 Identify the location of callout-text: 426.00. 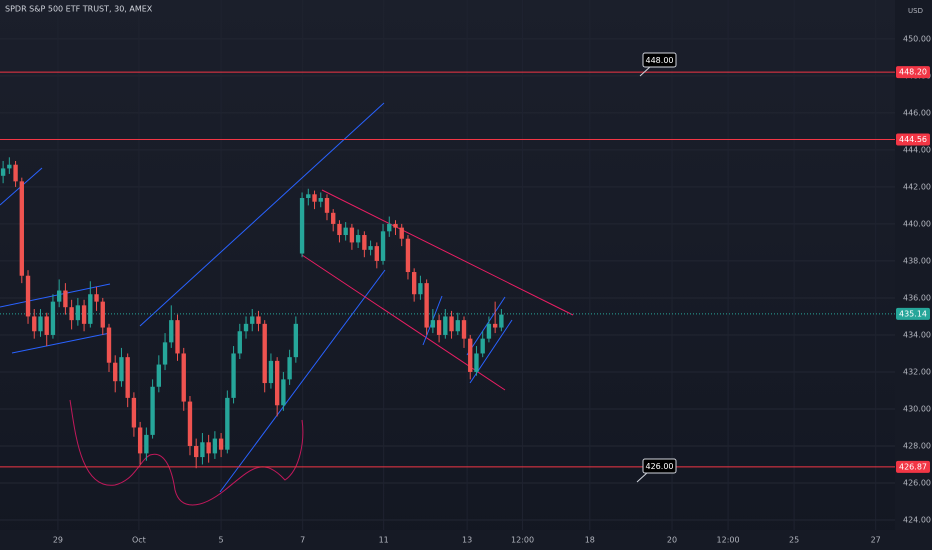
(660, 466).